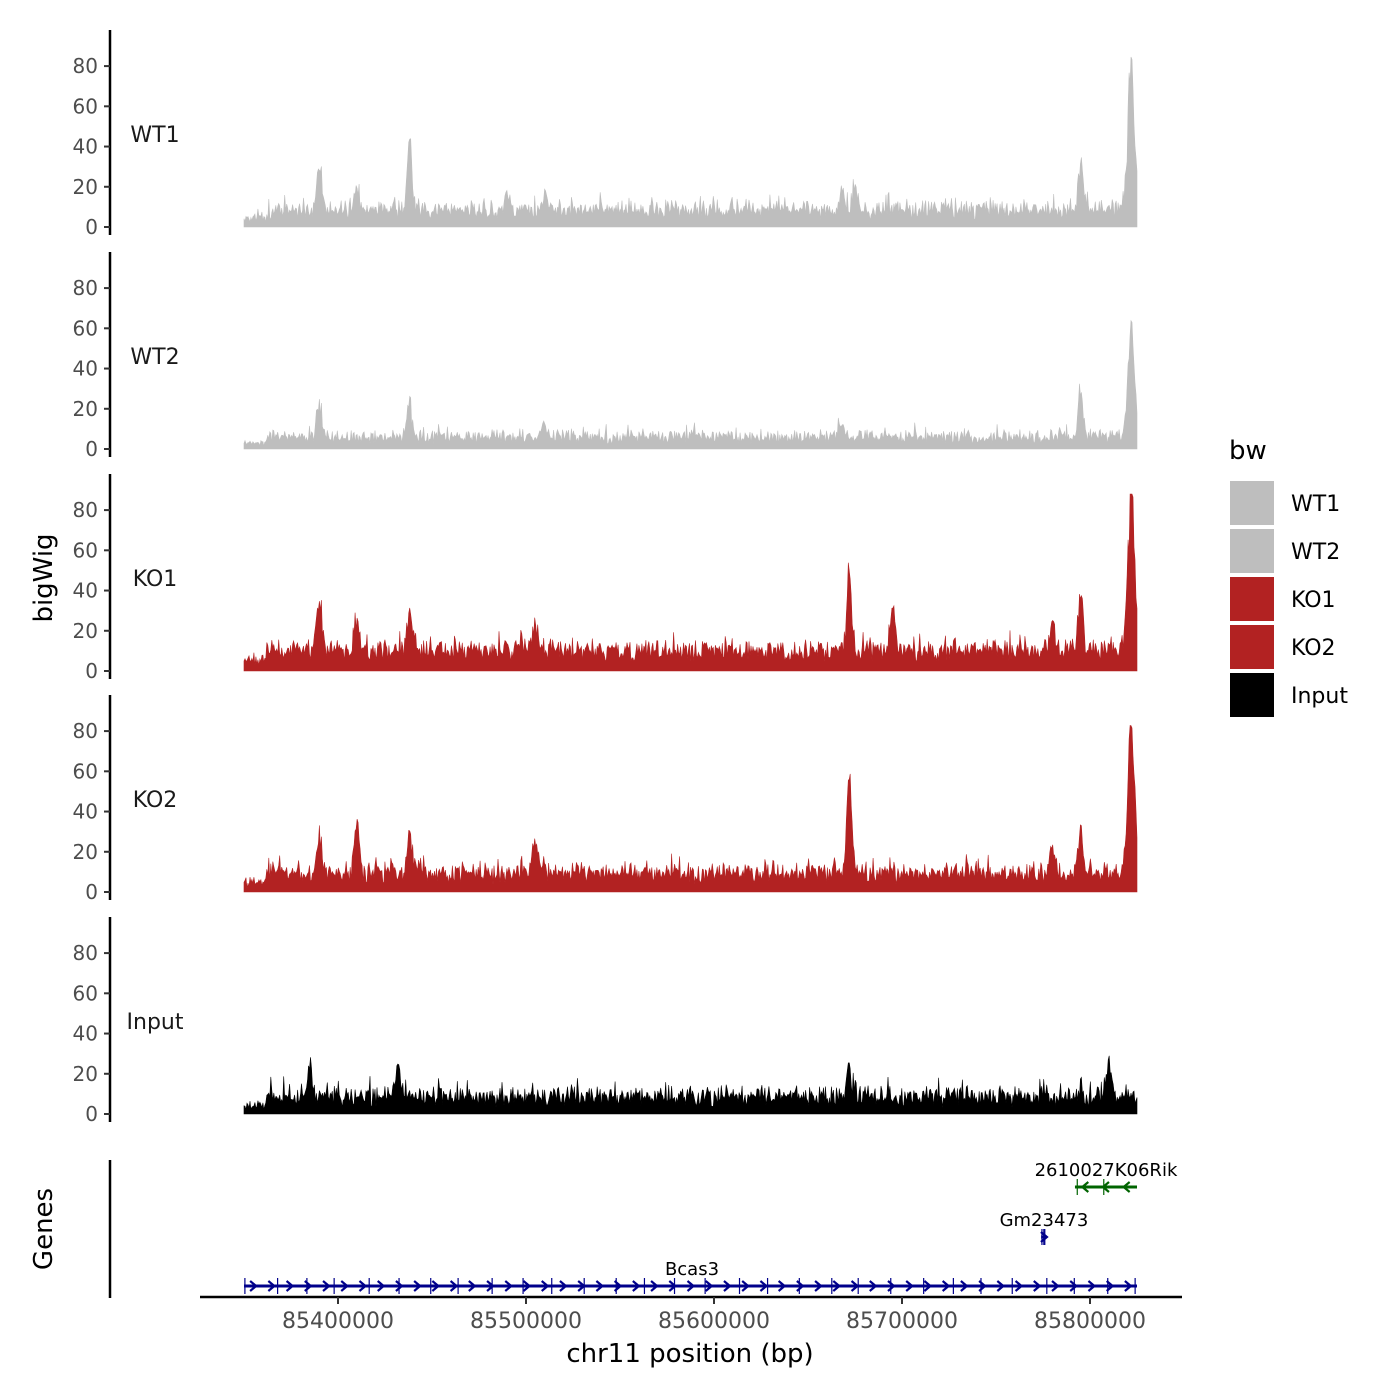 Image resolution: width=1400 pixels, height=1400 pixels. I want to click on signal-area-wt1, so click(690, 142).